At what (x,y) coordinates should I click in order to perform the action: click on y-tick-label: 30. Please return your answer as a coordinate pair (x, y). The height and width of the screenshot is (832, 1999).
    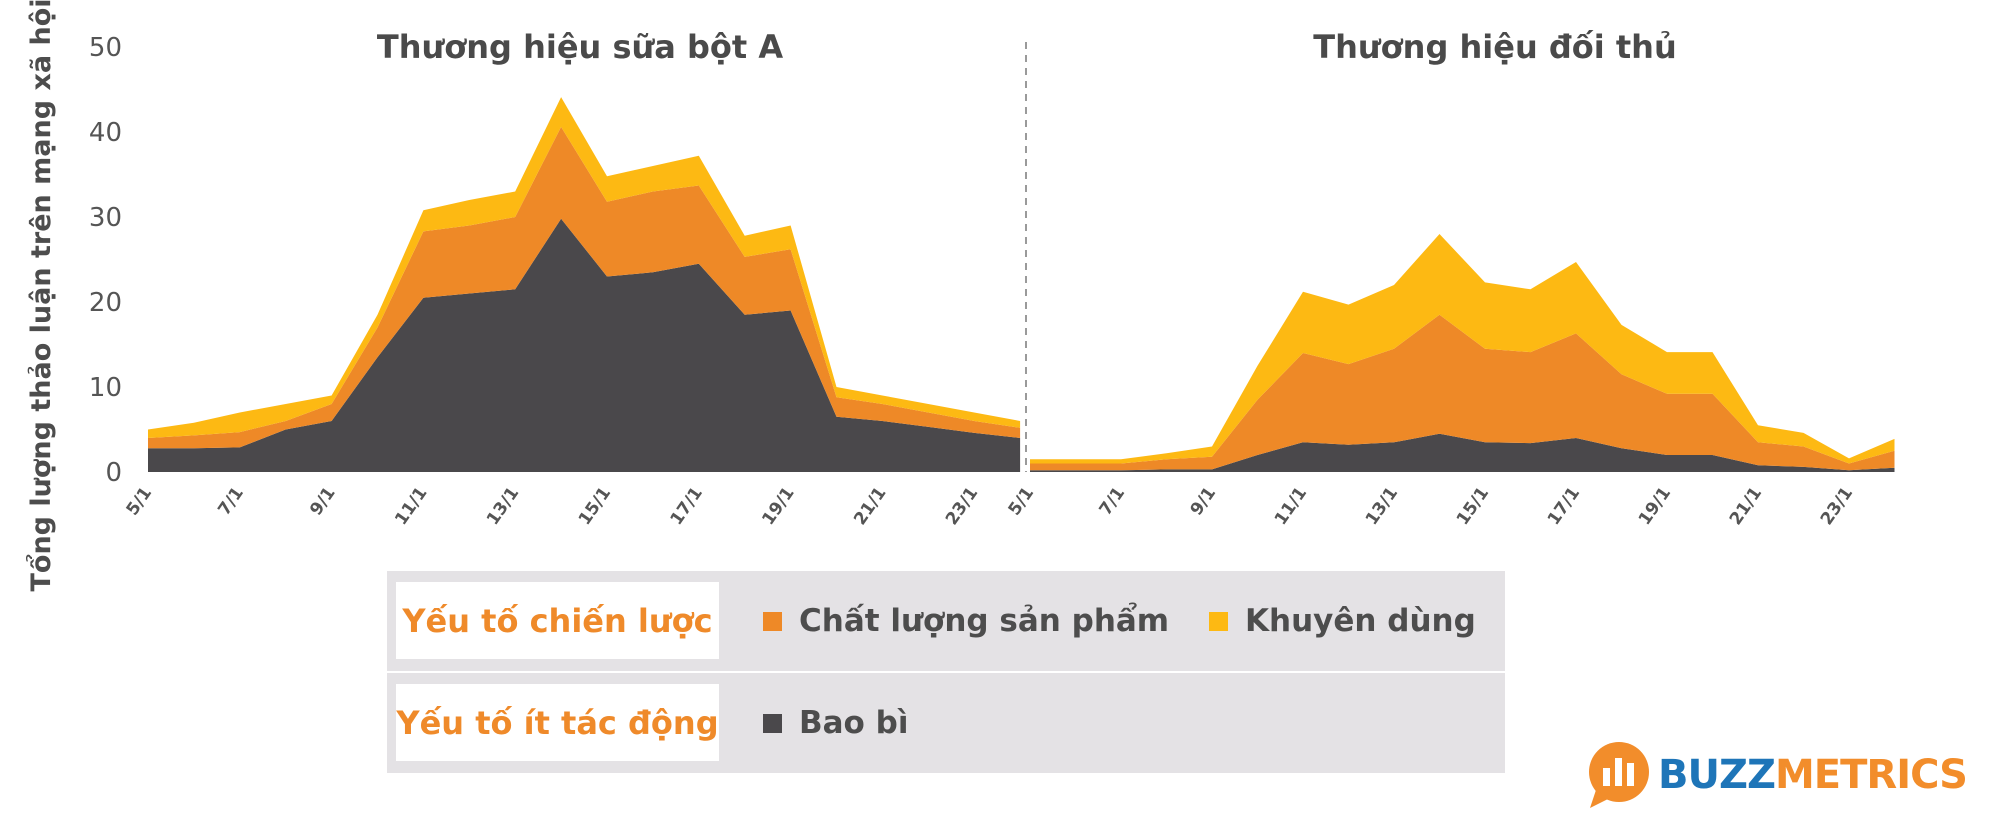
    Looking at the image, I should click on (105, 218).